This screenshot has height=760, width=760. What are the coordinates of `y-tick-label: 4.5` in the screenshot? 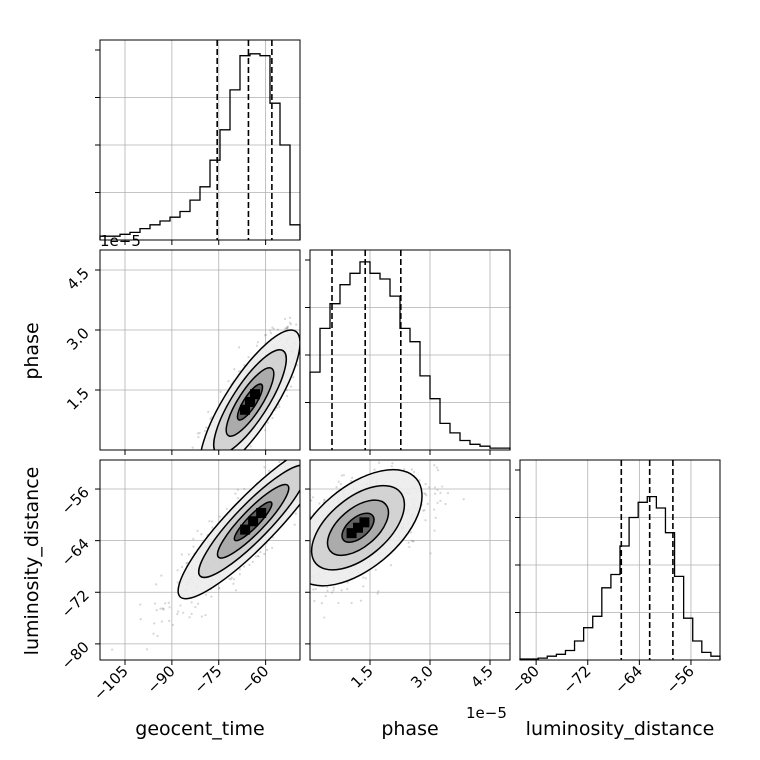 It's located at (78, 279).